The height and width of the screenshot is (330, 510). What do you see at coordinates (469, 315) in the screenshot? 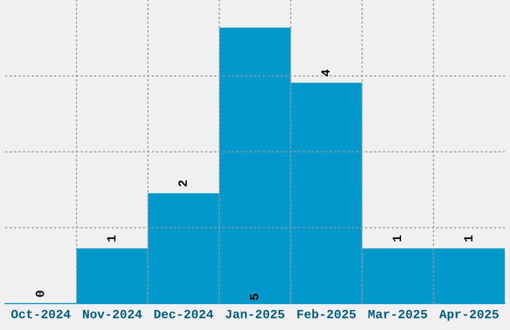
I see `x-tick-label: Apr-2025` at bounding box center [469, 315].